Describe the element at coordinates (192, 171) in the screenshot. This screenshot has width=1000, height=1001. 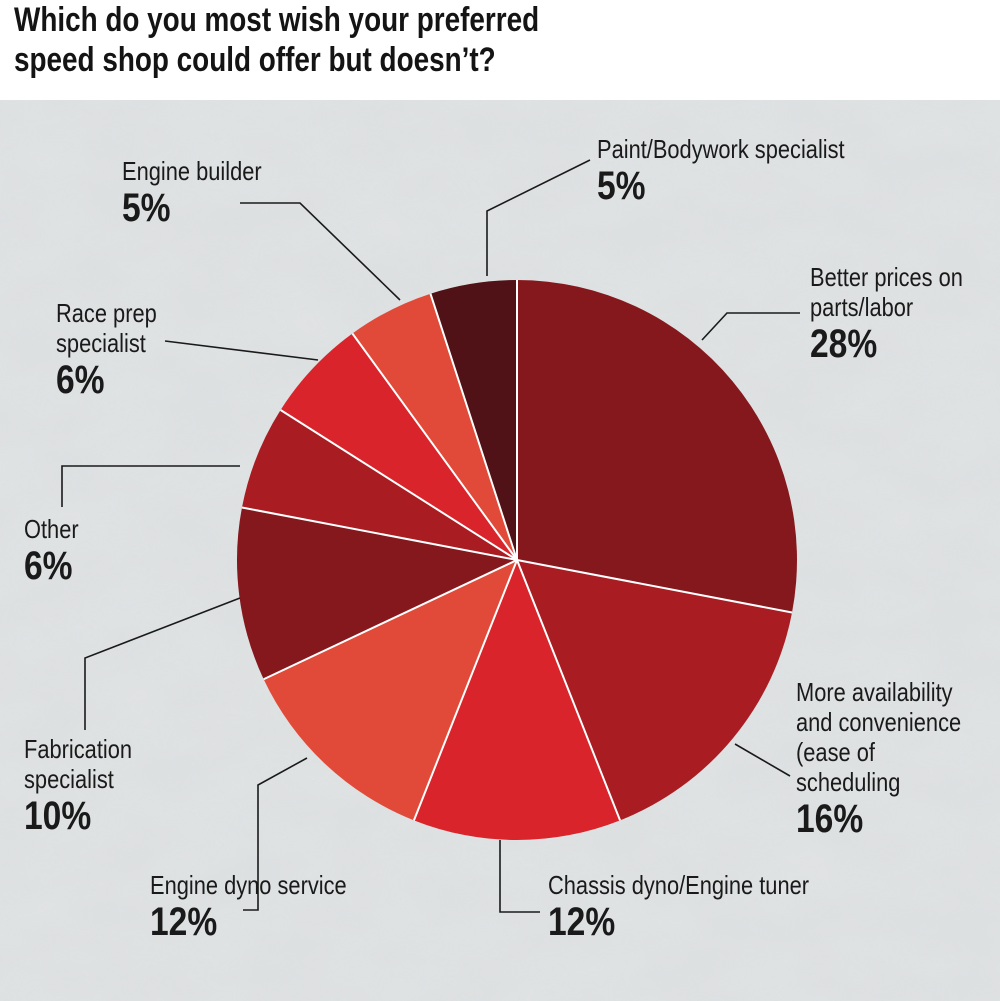
I see `slice-name: Engine builder` at that location.